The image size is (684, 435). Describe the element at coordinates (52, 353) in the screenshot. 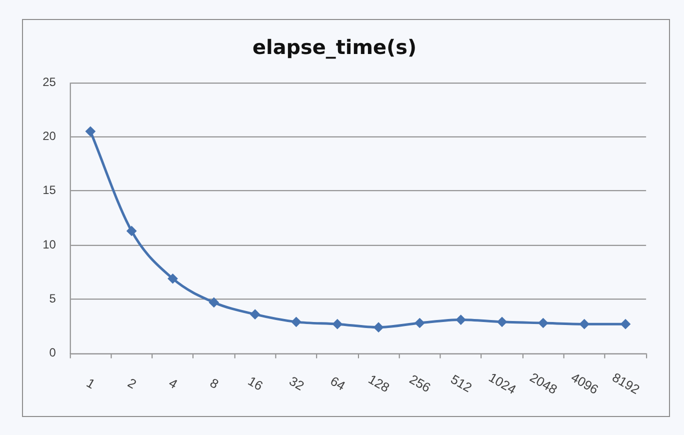

I see `y-tick-label: 0` at that location.